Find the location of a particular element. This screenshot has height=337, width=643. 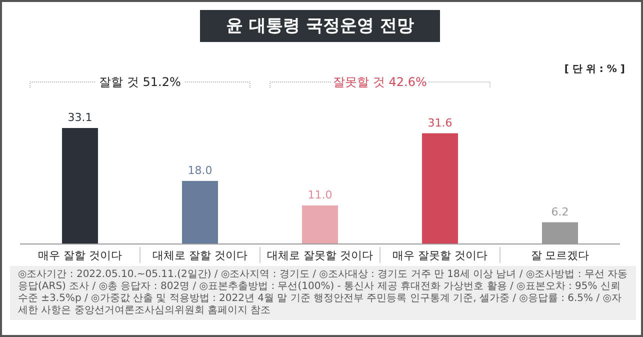

text: 잘못할 것 42.6% is located at coordinates (380, 82).